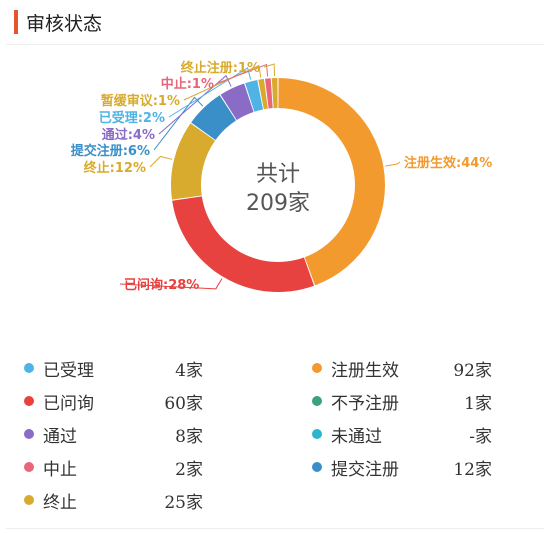  Describe the element at coordinates (448, 163) in the screenshot. I see `slice-label: 注册生效:44%` at that location.